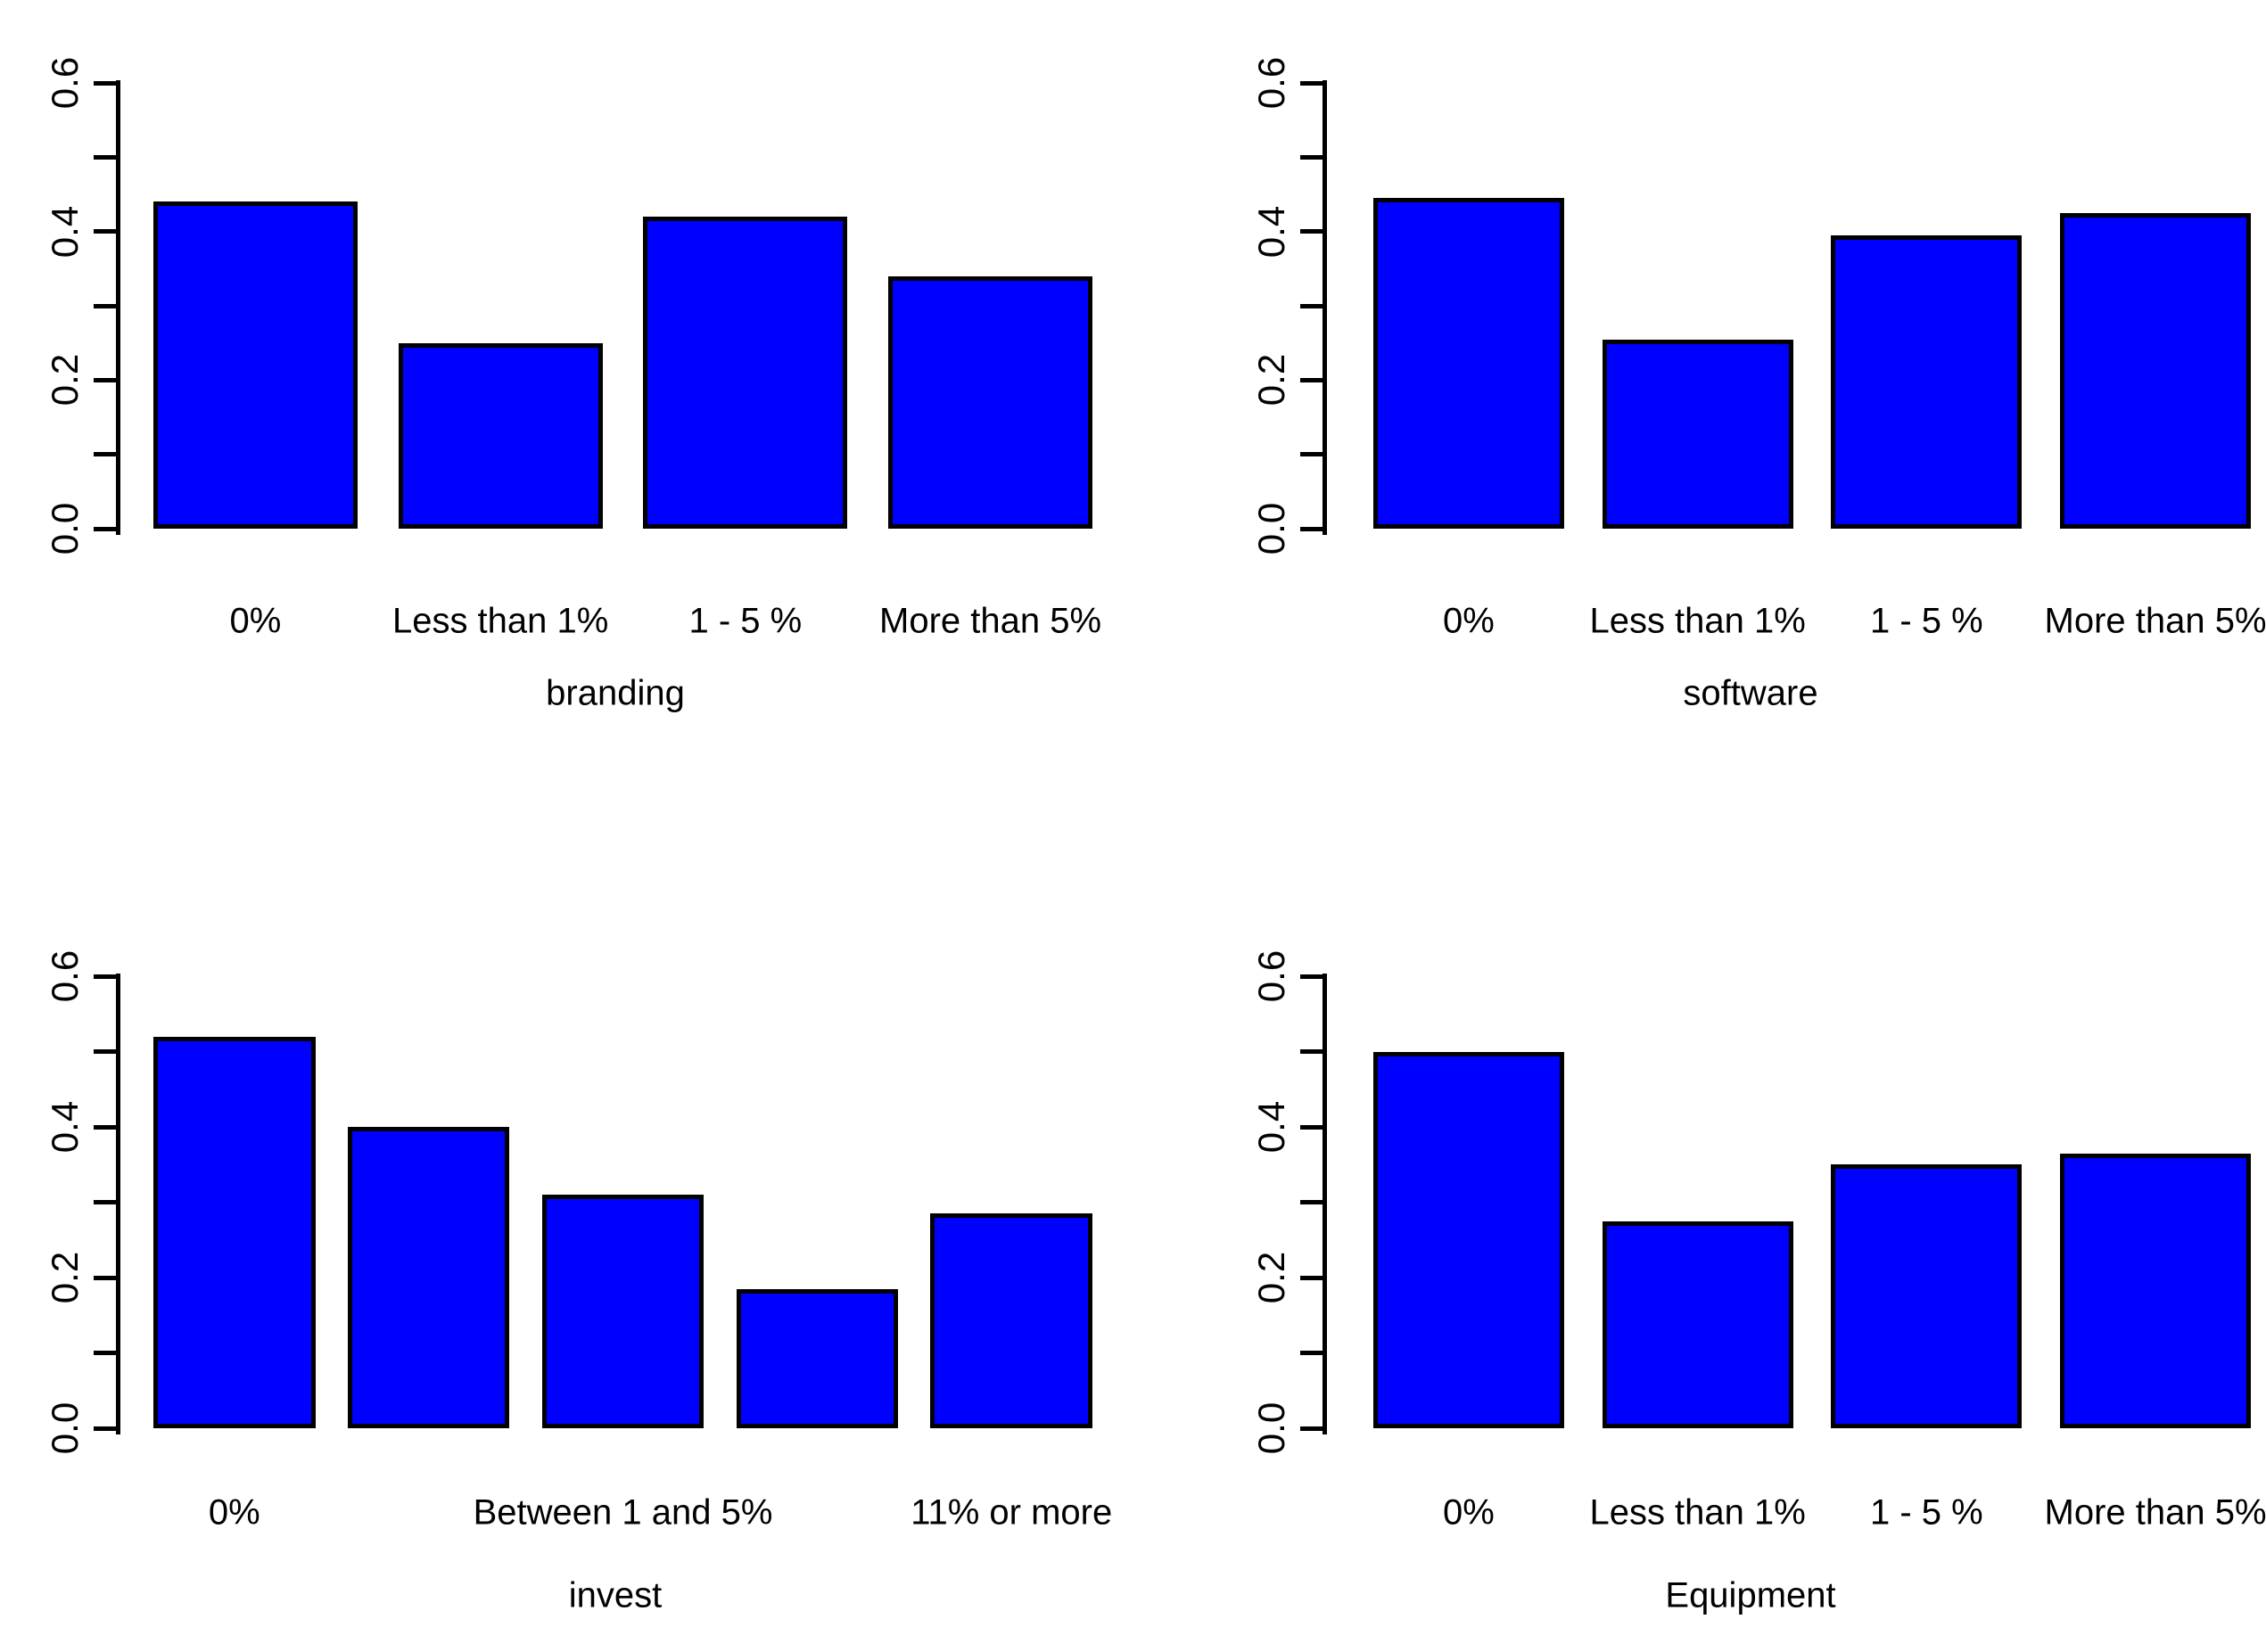  What do you see at coordinates (1750, 1595) in the screenshot?
I see `axis-title-equipment: Equipment` at bounding box center [1750, 1595].